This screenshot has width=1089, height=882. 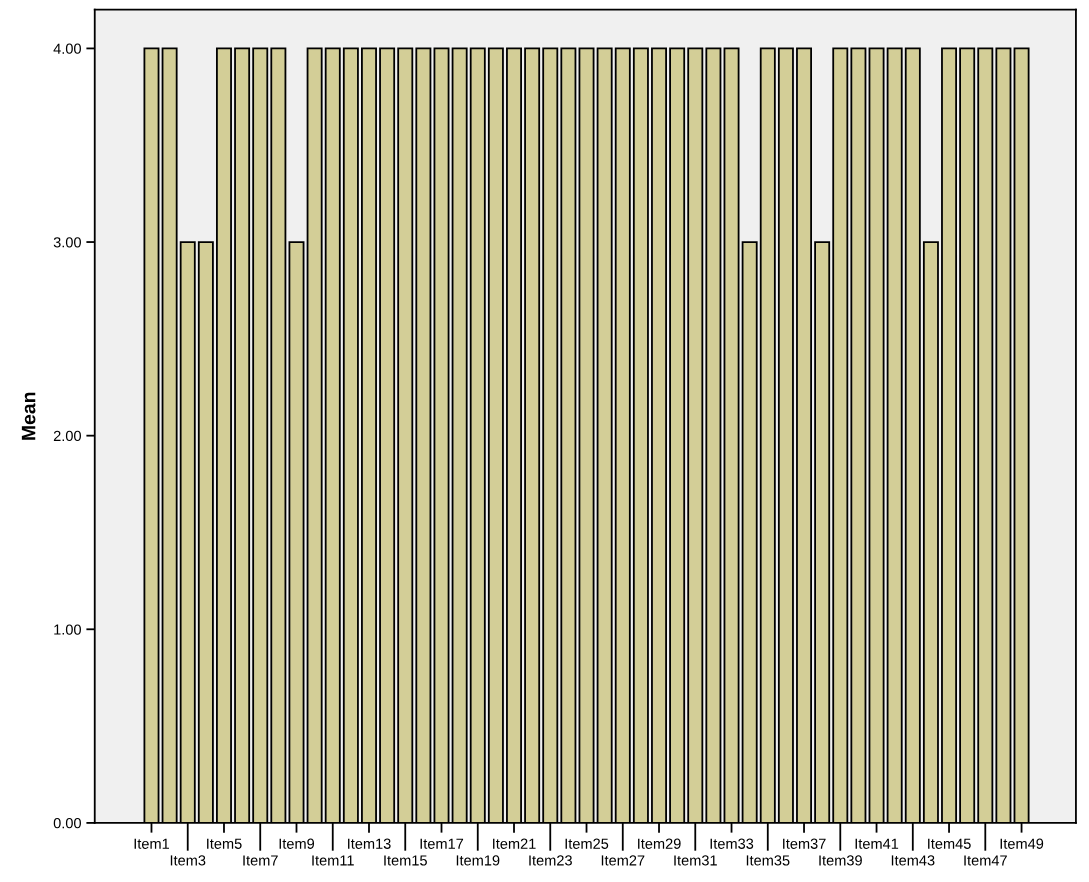 What do you see at coordinates (369, 843) in the screenshot?
I see `x-tick-label: Item13` at bounding box center [369, 843].